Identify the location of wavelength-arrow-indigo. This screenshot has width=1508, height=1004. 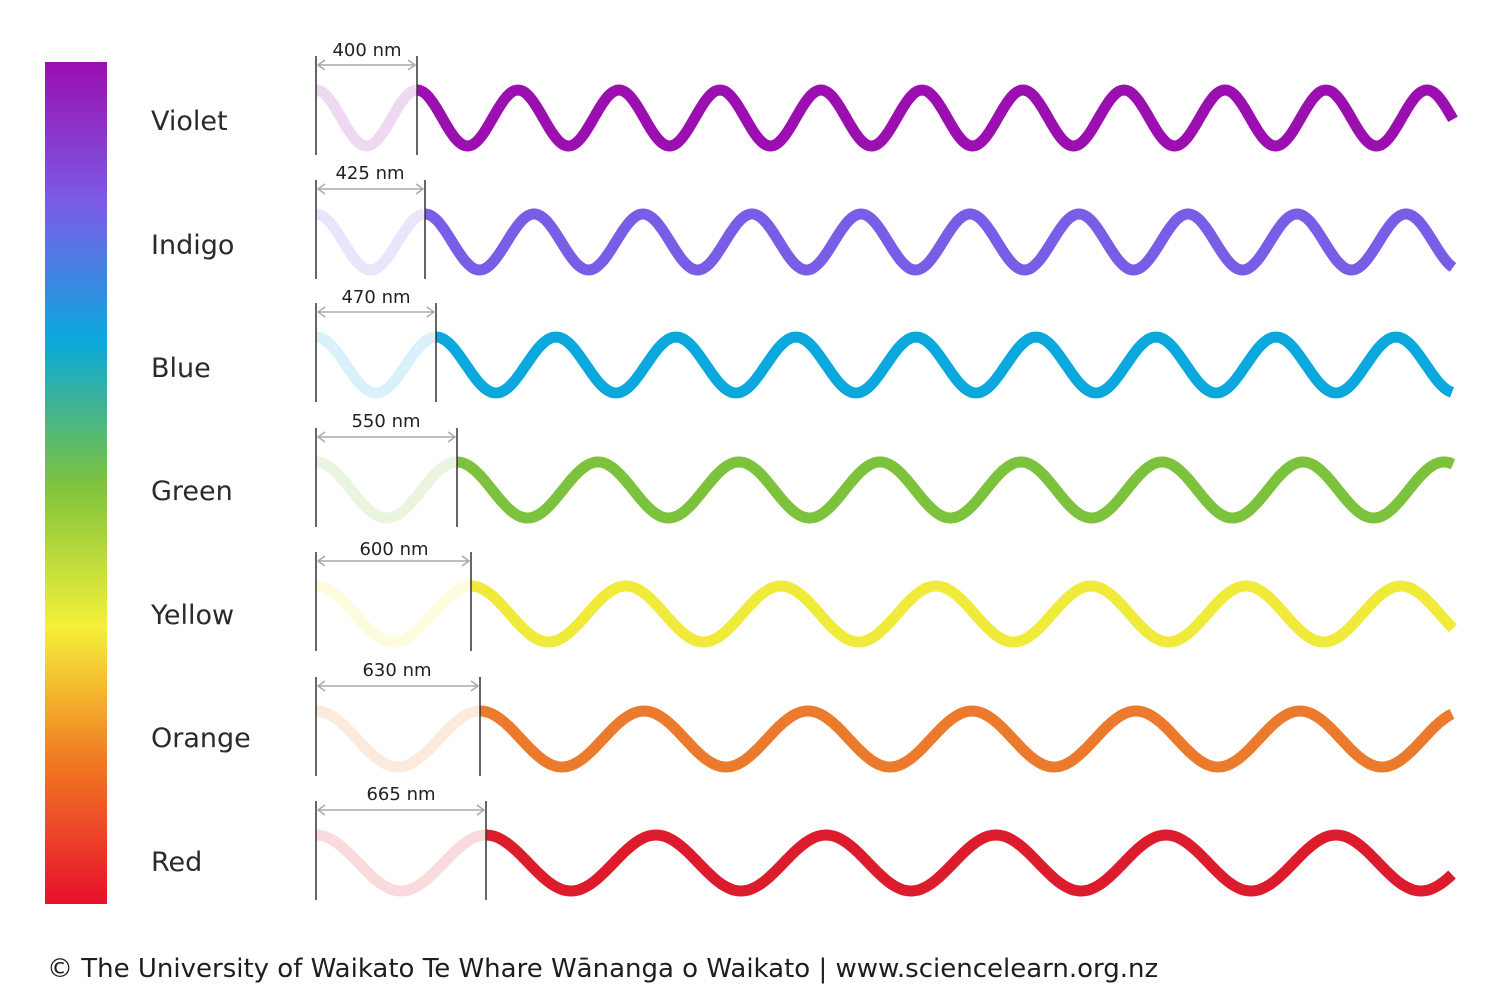
(370, 189).